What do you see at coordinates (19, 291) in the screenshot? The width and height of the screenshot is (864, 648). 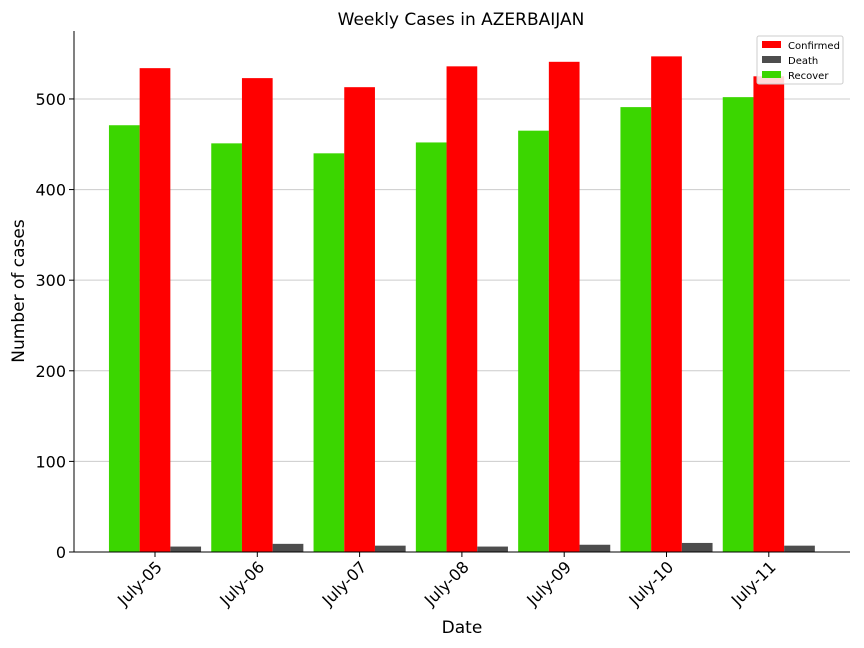 I see `y-axis-label: Number of cases` at bounding box center [19, 291].